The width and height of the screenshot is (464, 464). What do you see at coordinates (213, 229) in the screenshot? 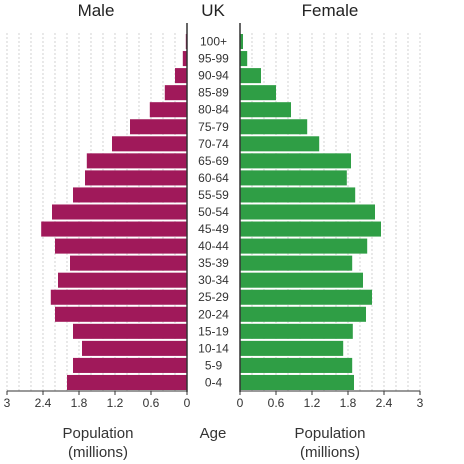
I see `age-label: 45-49` at bounding box center [213, 229].